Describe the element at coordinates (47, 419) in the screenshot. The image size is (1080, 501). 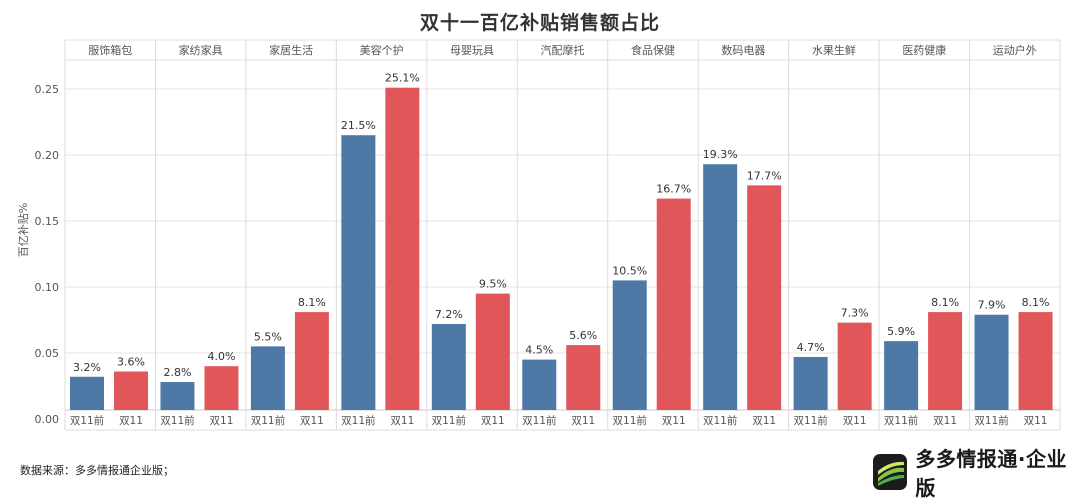
I see `y-tick-label: 0.00` at that location.